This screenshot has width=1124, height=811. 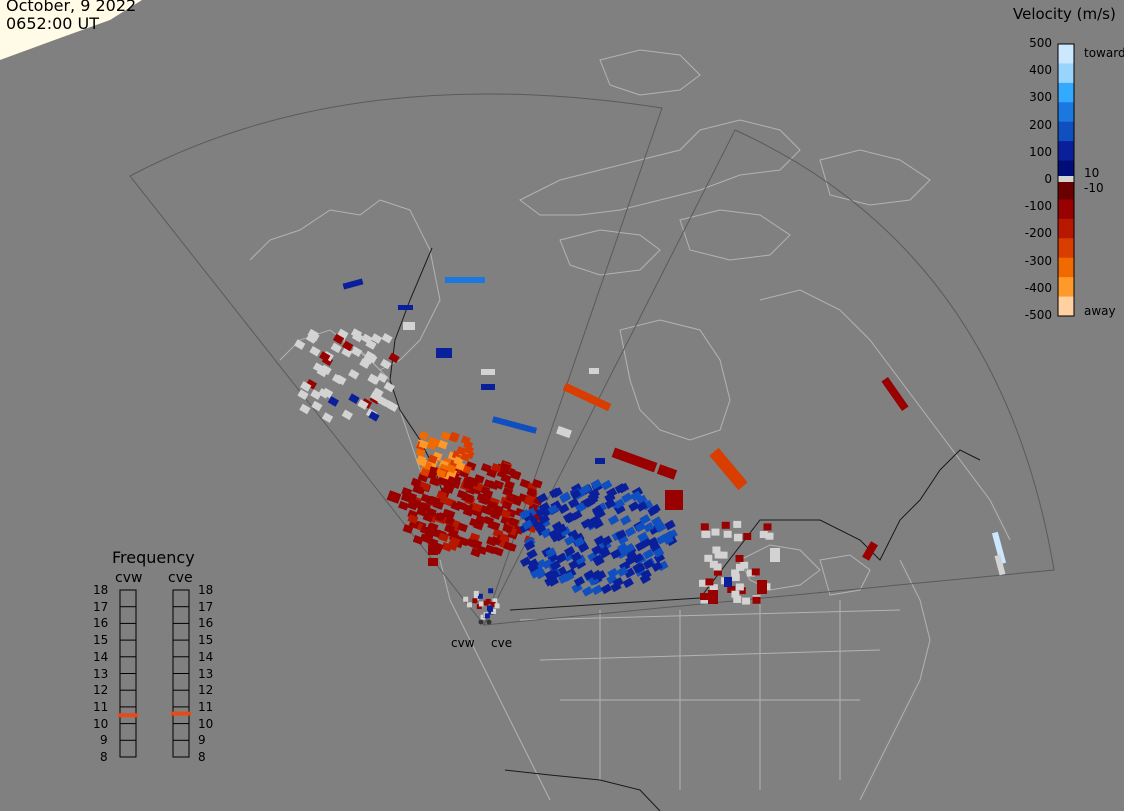 What do you see at coordinates (1040, 124) in the screenshot?
I see `colorbar-tick-label: 200` at bounding box center [1040, 124].